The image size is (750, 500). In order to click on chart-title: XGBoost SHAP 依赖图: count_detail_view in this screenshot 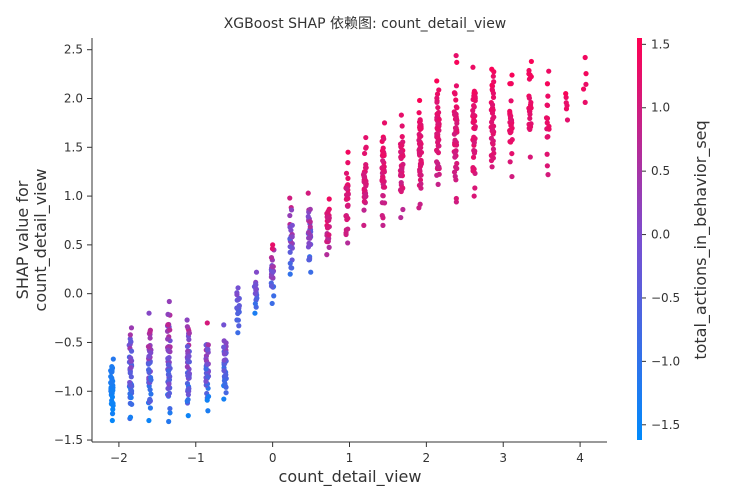, I will do `click(365, 24)`.